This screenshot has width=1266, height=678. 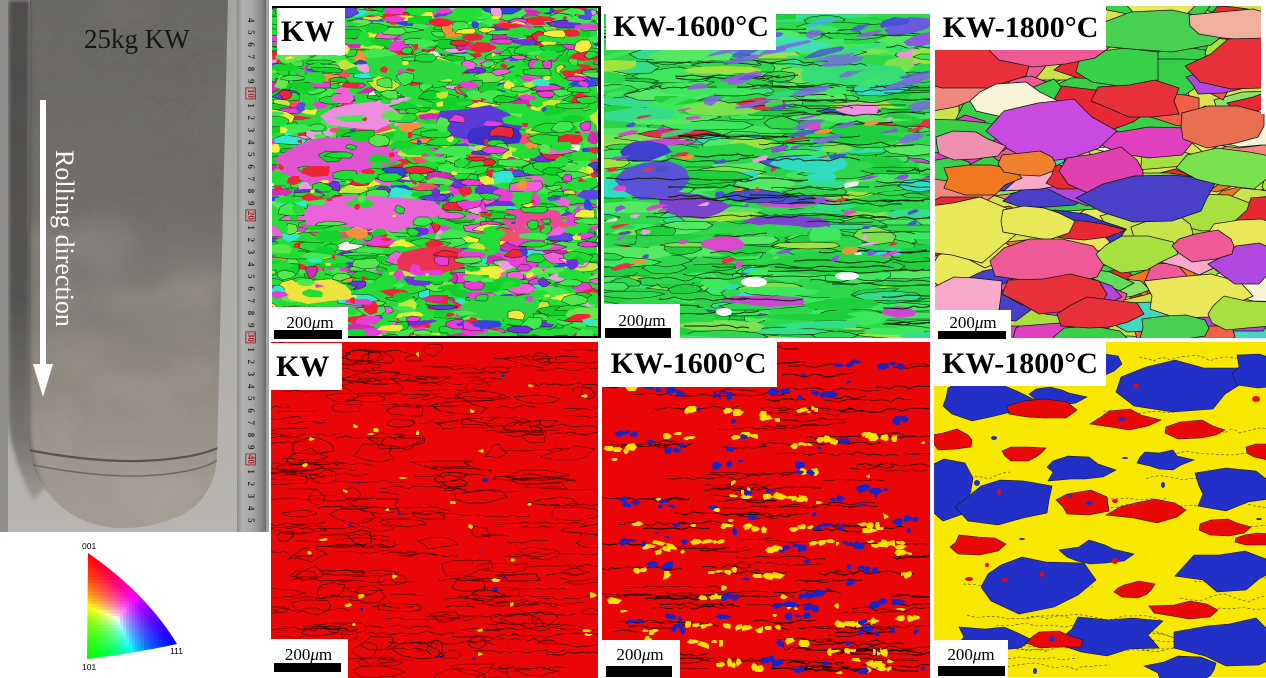 What do you see at coordinates (251, 94) in the screenshot?
I see `svg-text: 10` at bounding box center [251, 94].